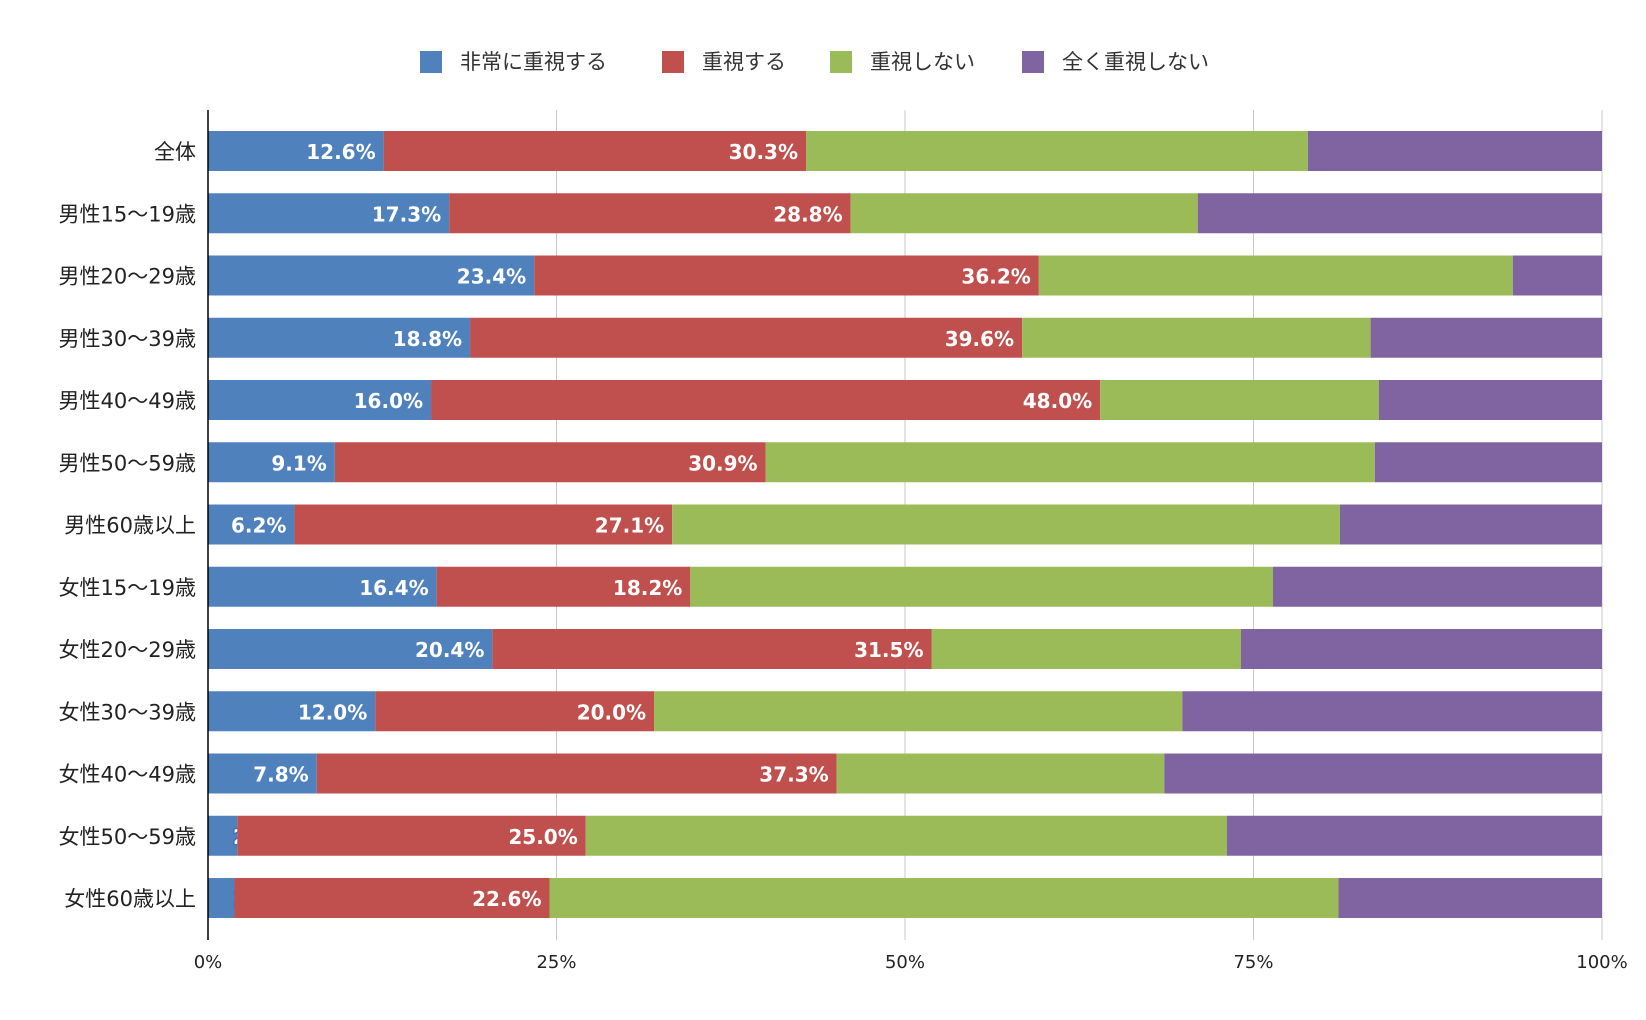  What do you see at coordinates (647, 588) in the screenshot?
I see `data-label-7-1: 18.2%` at bounding box center [647, 588].